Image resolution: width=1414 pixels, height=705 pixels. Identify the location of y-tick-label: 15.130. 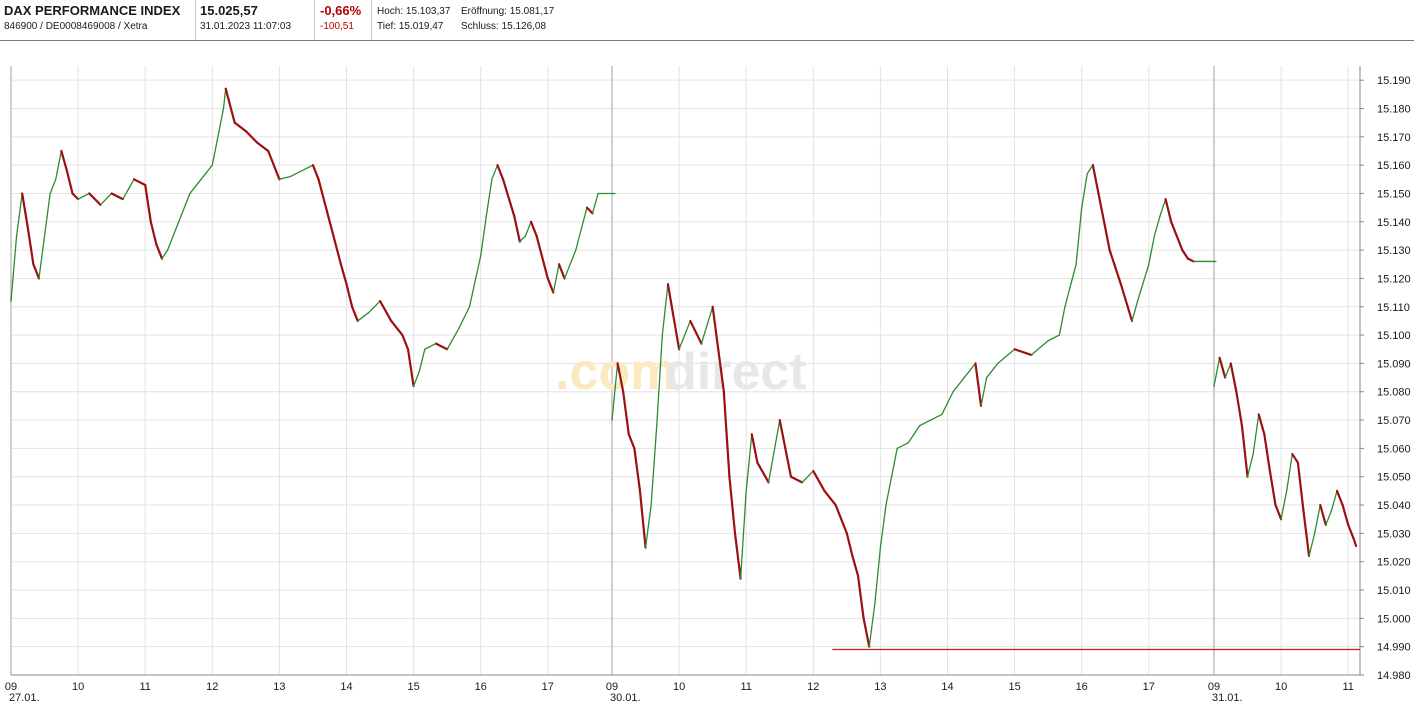
(1394, 251).